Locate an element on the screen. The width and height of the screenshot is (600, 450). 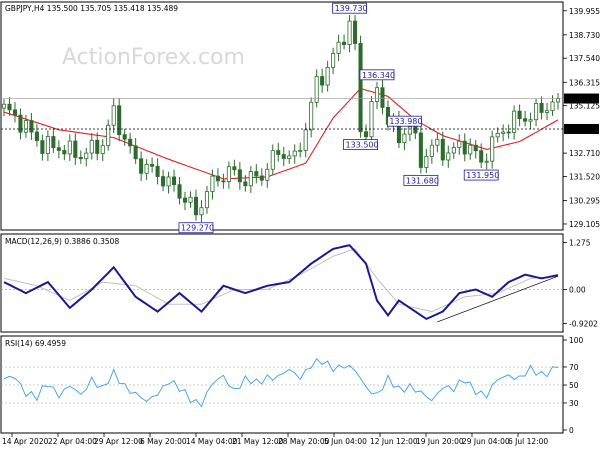
macd-panel-title: MACD(12,26,9) 0.3886 0.3508 is located at coordinates (62, 241).